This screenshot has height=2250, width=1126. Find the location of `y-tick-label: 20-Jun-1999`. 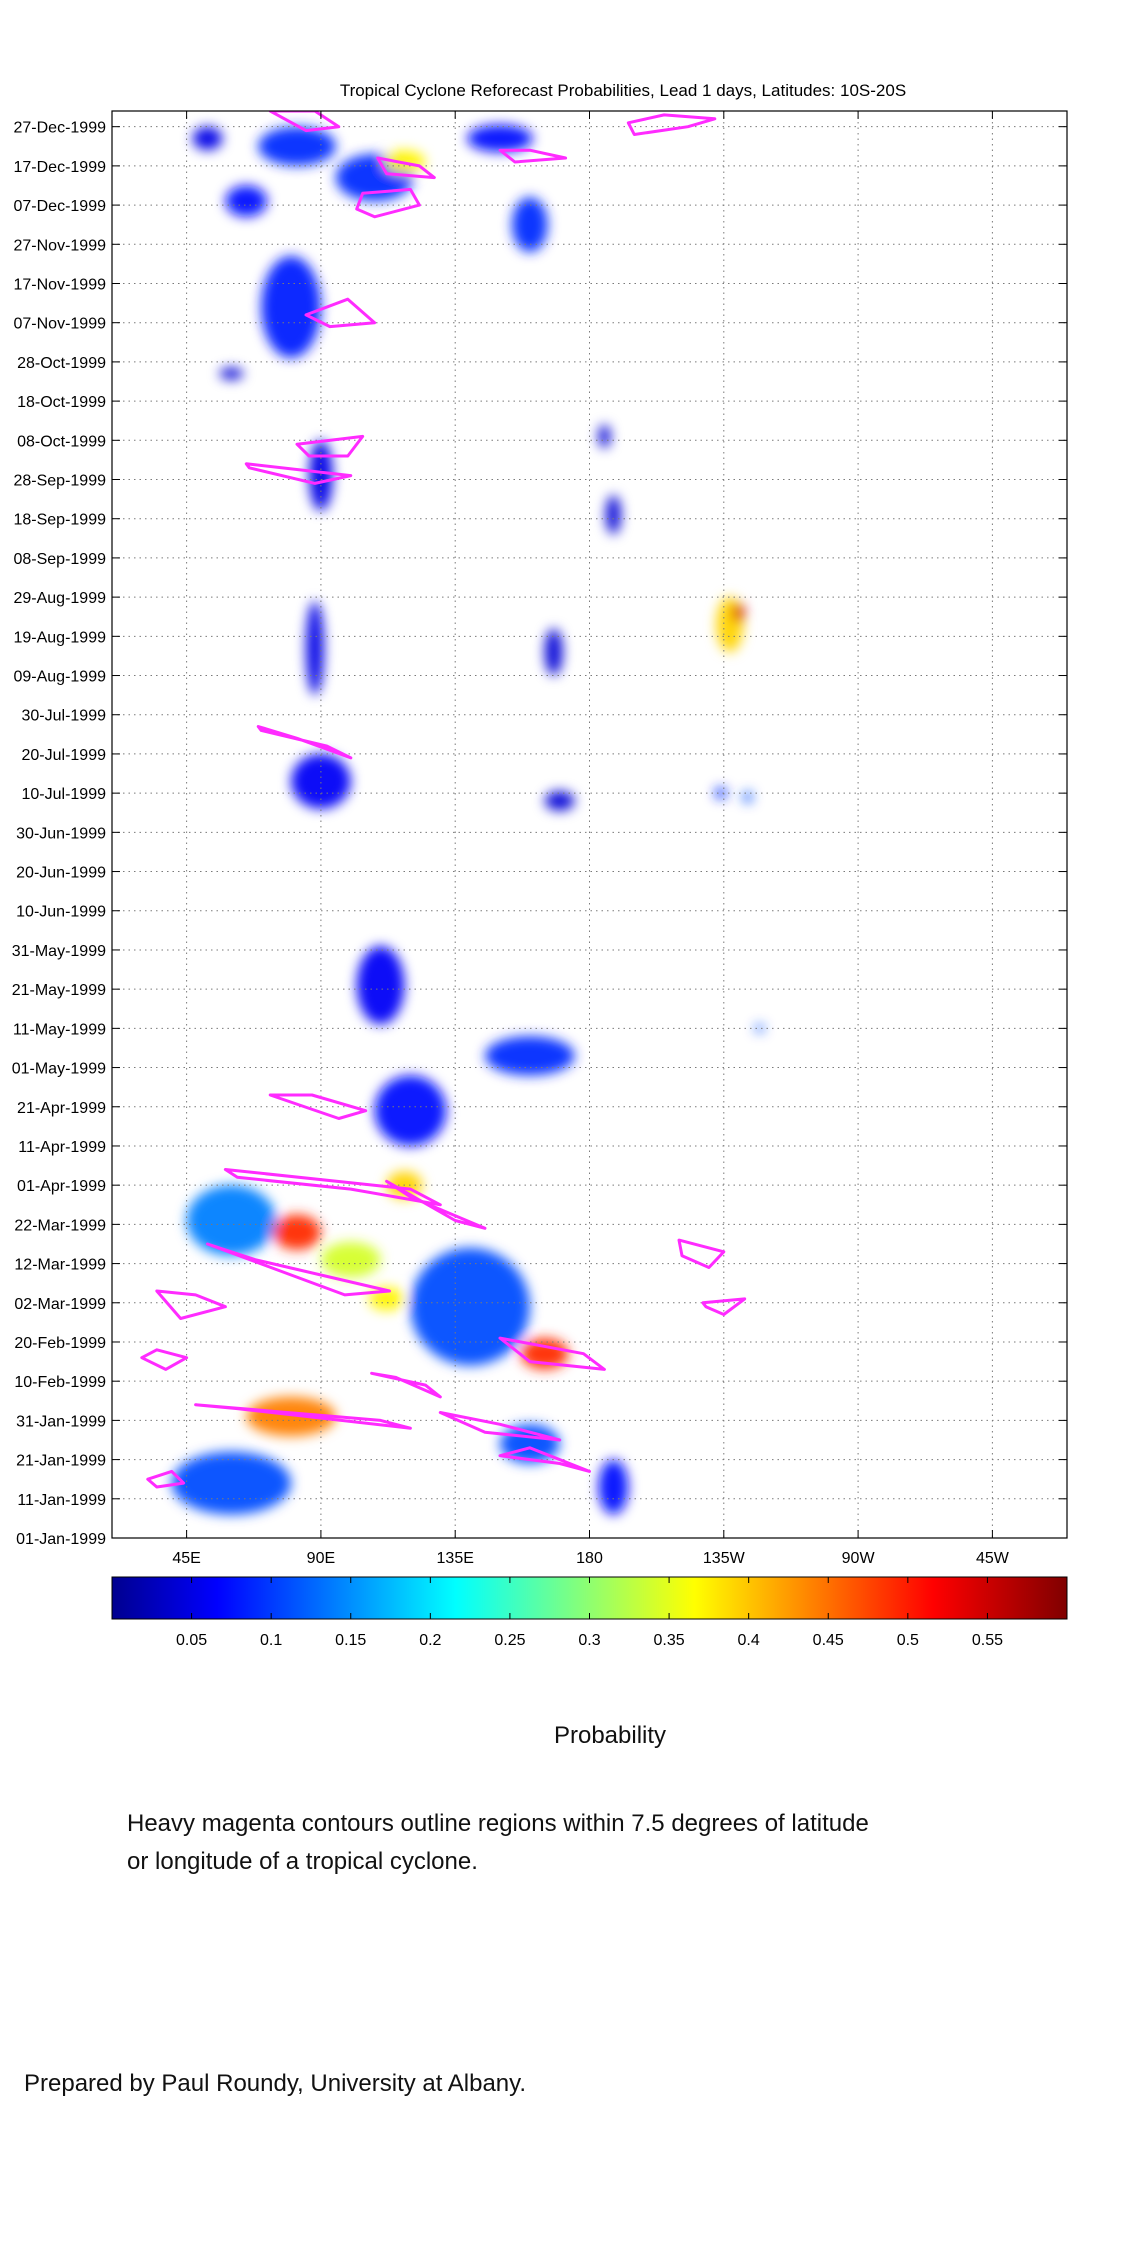

y-tick-label: 20-Jun-1999 is located at coordinates (61, 873).